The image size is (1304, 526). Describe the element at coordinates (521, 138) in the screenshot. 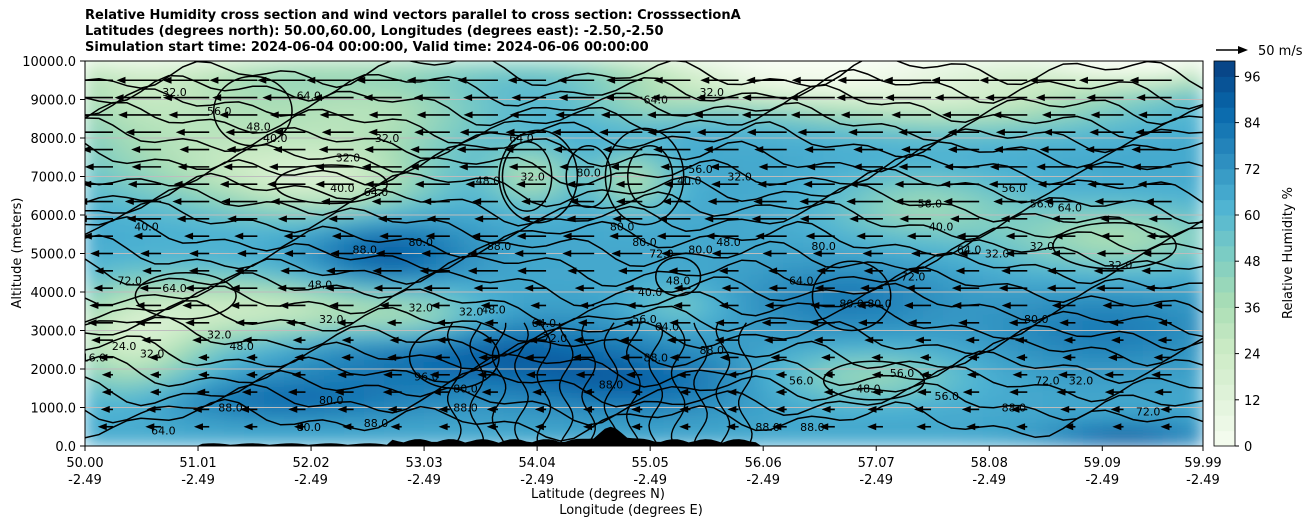

I see `contour-label: 64.0` at that location.